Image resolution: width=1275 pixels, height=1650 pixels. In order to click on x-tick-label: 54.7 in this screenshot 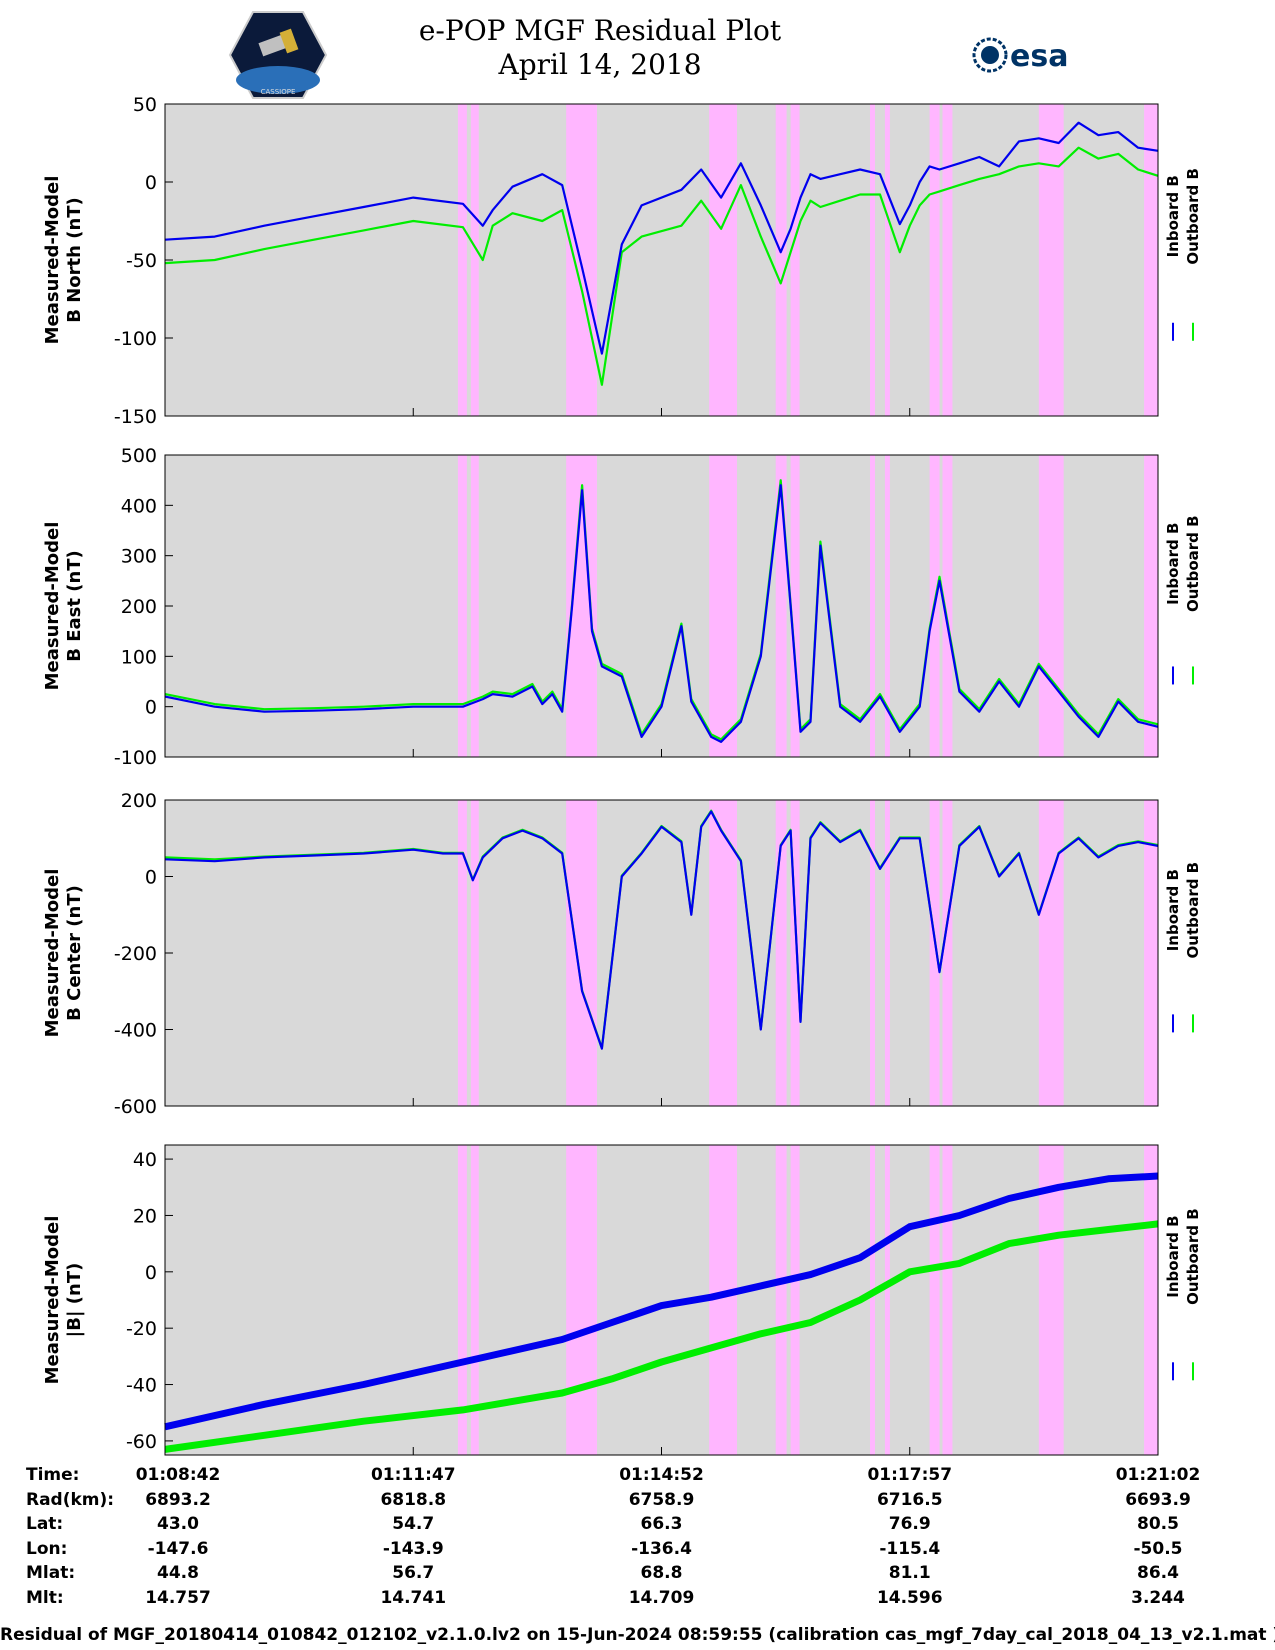, I will do `click(413, 1524)`.